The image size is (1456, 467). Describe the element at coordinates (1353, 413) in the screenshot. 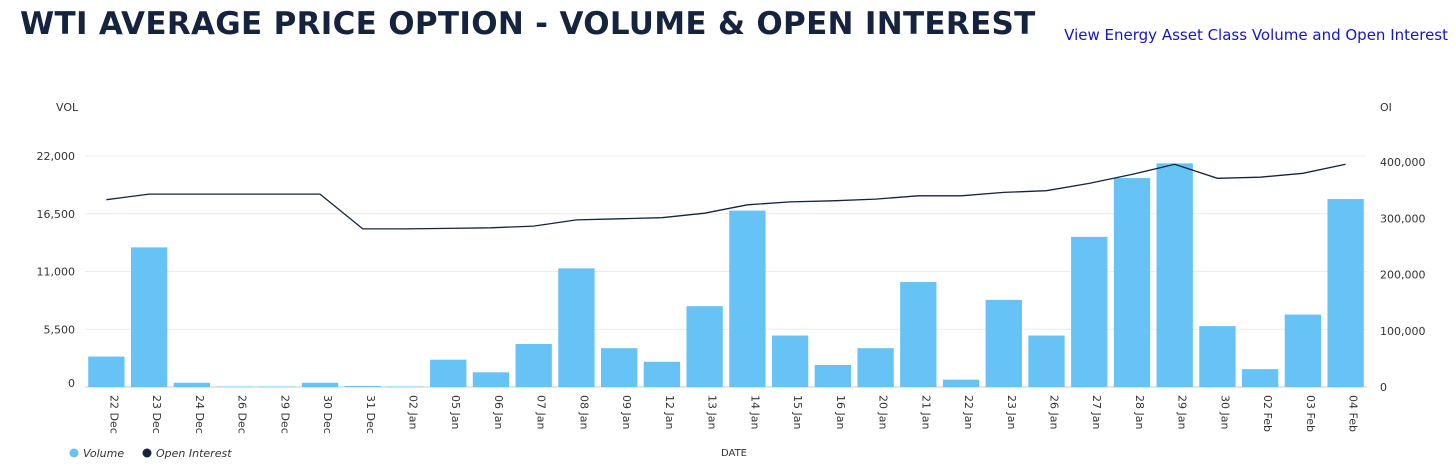

I see `x-tick-label: 04 Feb` at that location.